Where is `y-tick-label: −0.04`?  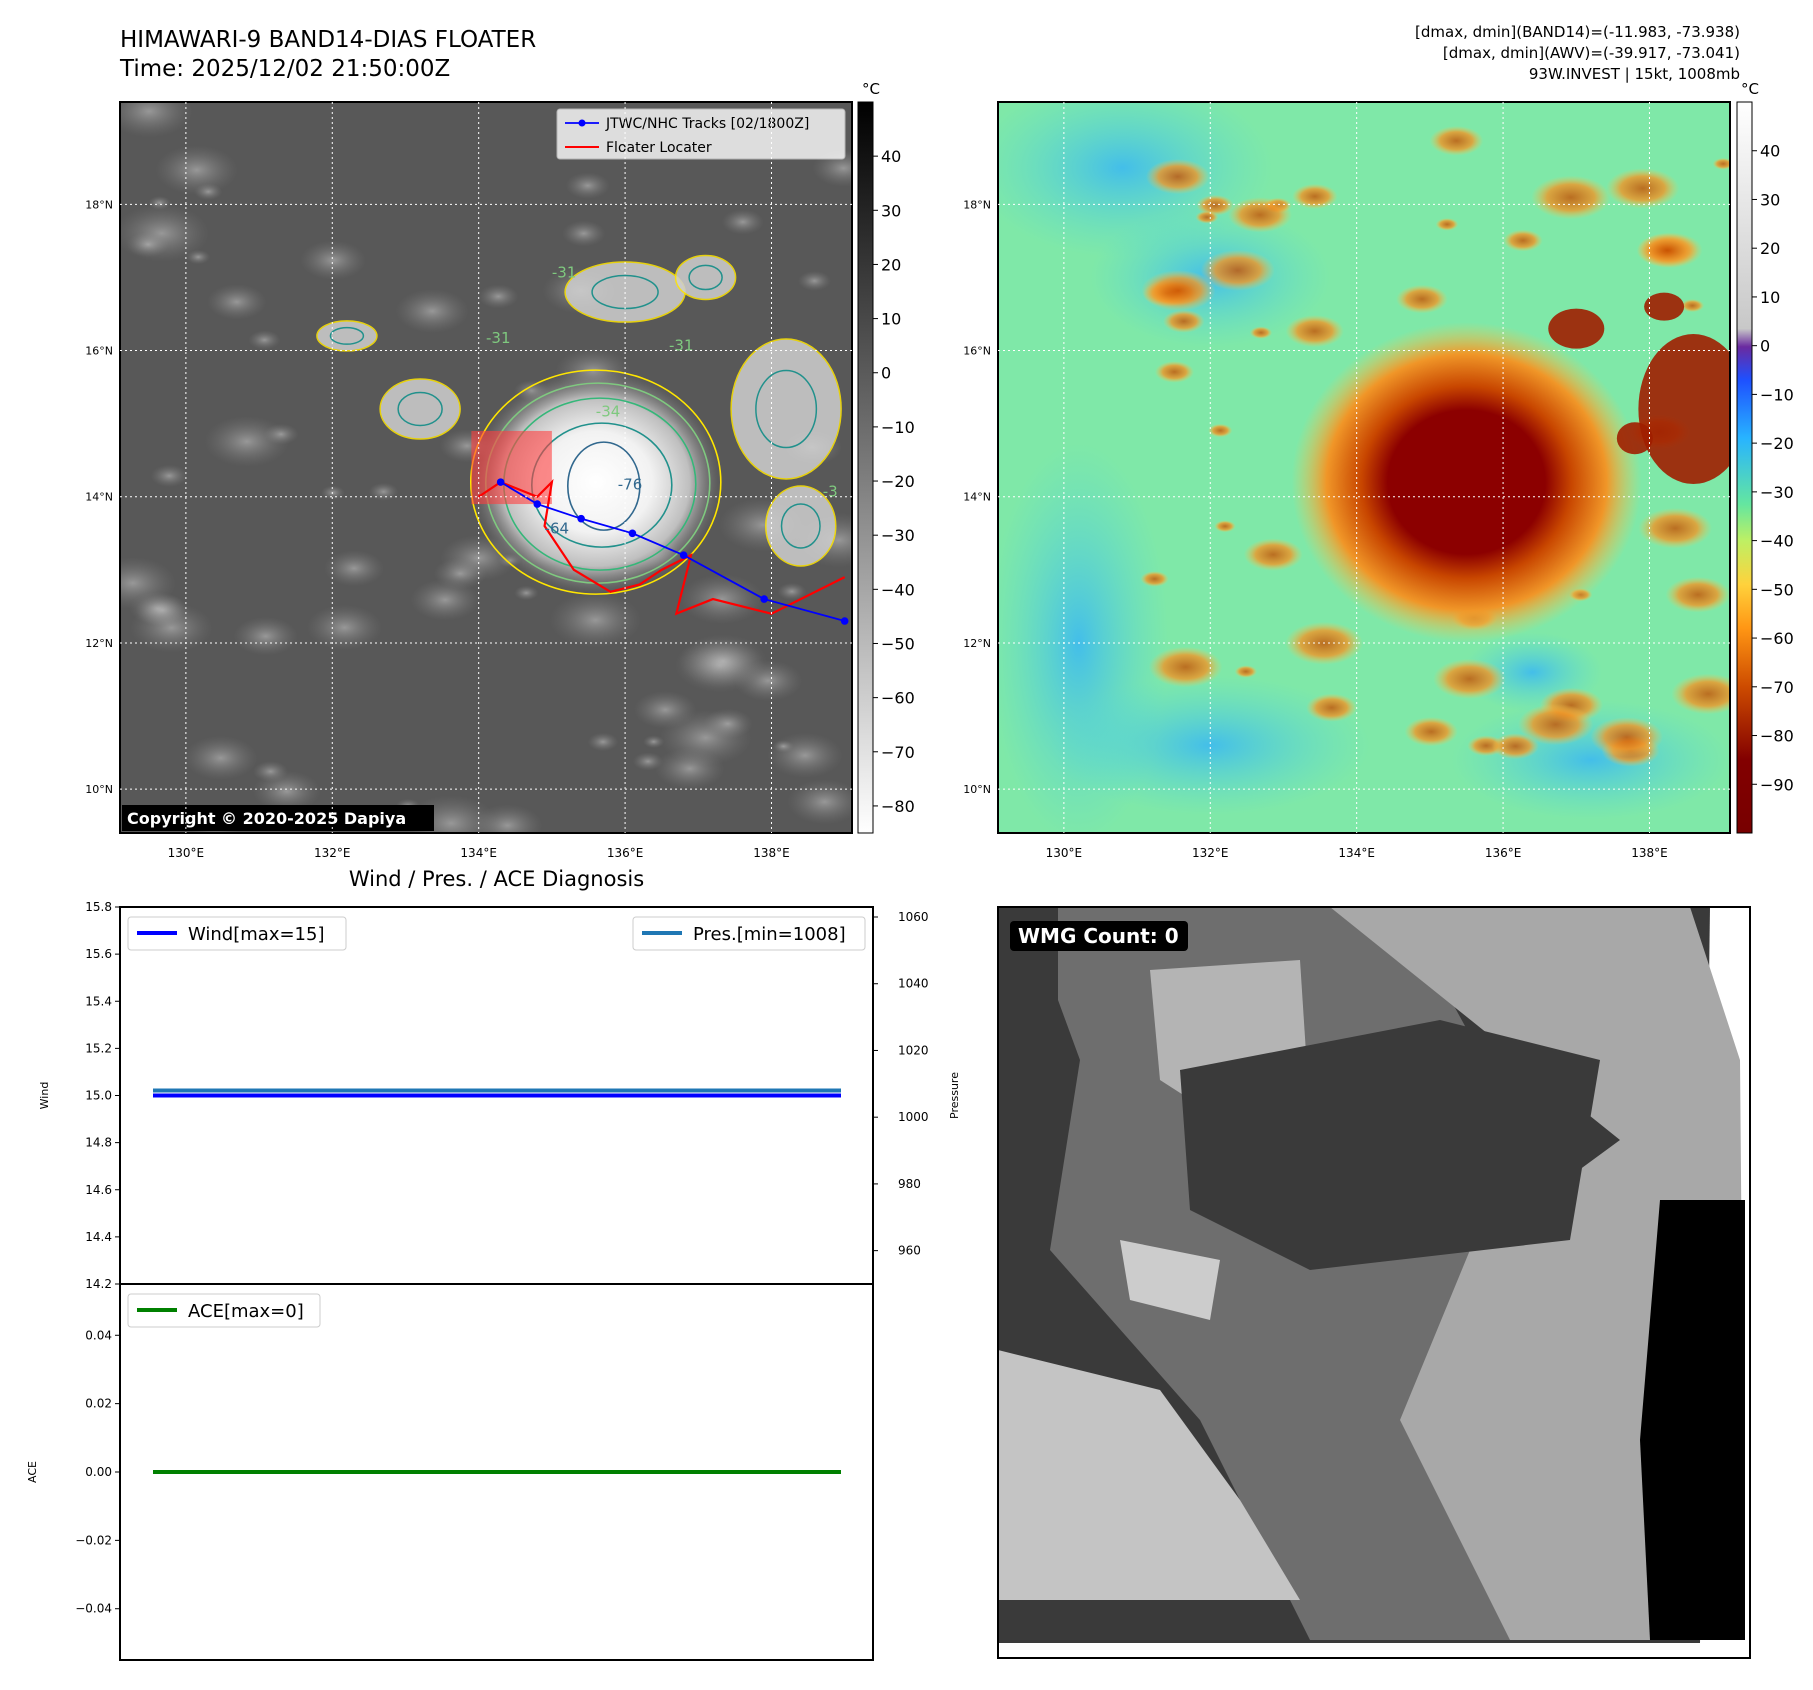
y-tick-label: −0.04 is located at coordinates (93, 1609).